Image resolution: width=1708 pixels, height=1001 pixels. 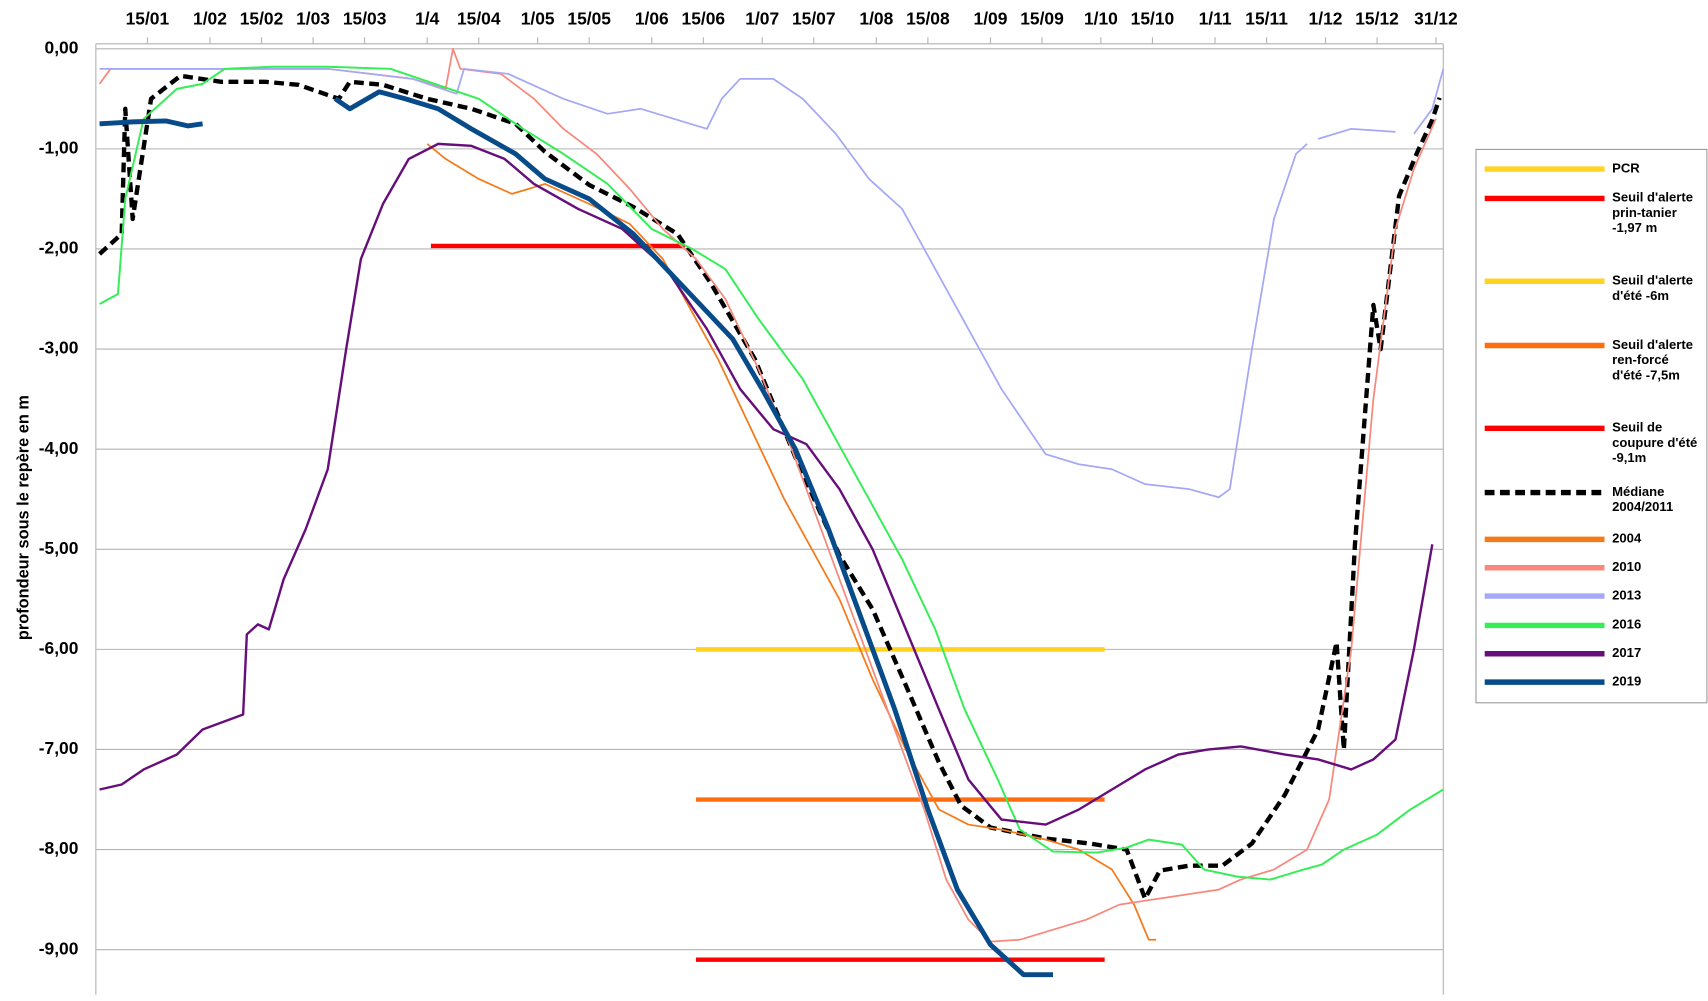 What do you see at coordinates (313, 18) in the screenshot?
I see `x-tick-label: 1/03` at bounding box center [313, 18].